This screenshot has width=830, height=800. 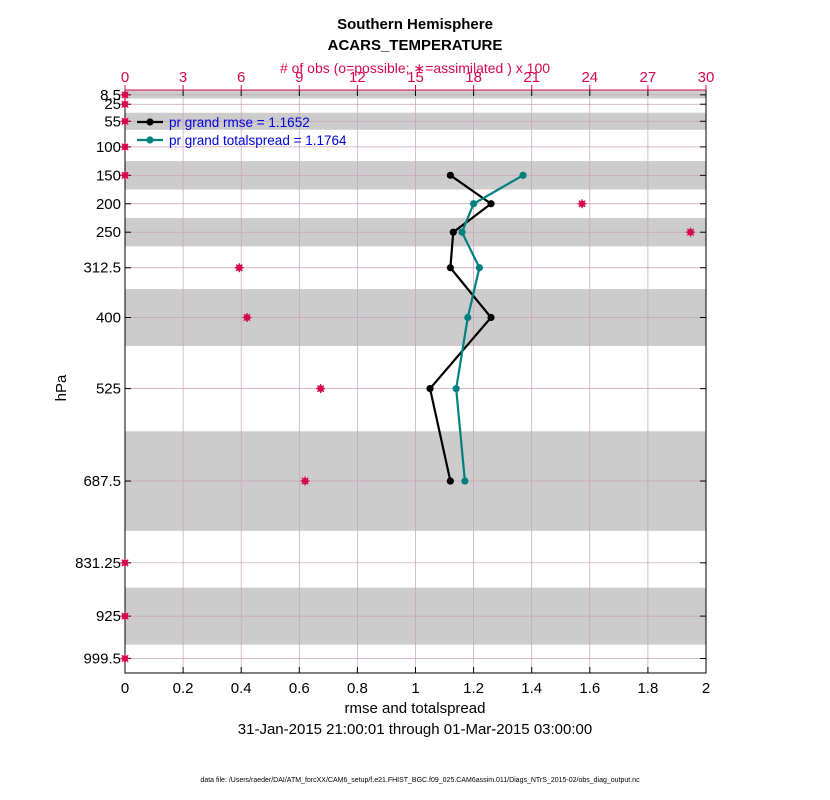 I want to click on x-tick-label: 1.8, so click(x=647, y=688).